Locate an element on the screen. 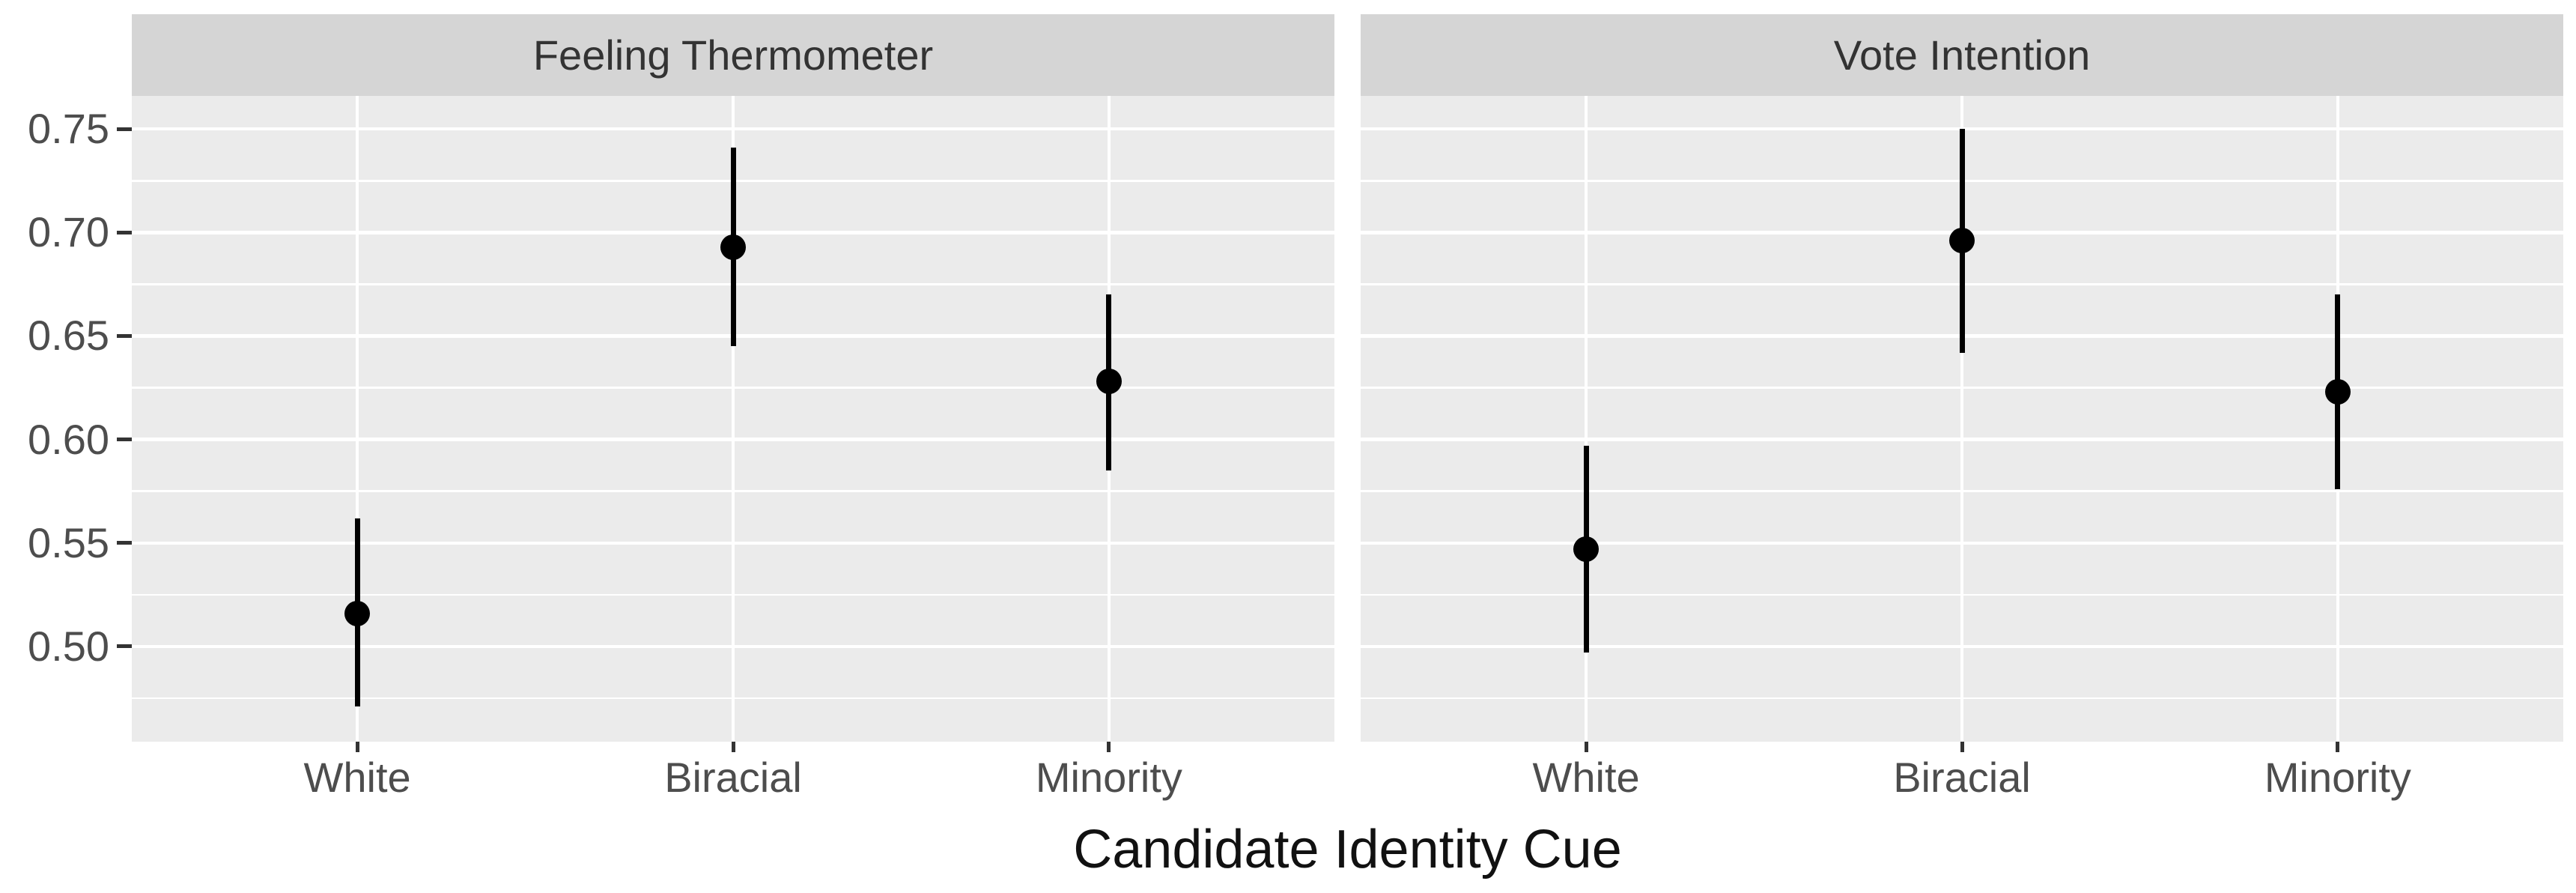 This screenshot has height=893, width=2576. y-tick-label: 0.60 is located at coordinates (68, 439).